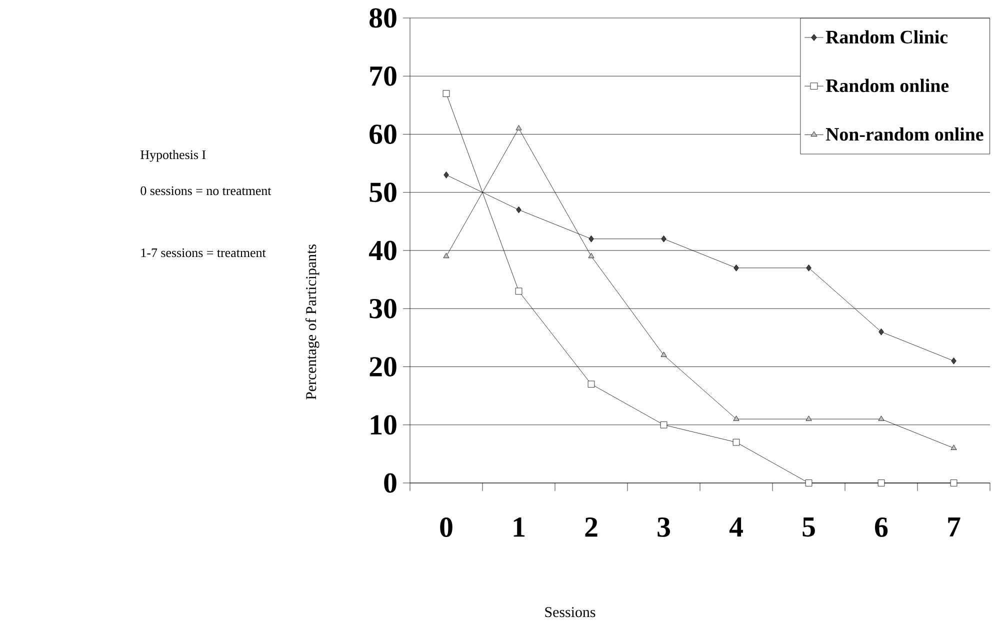 The image size is (994, 625). I want to click on x-tick-label: 1, so click(519, 527).